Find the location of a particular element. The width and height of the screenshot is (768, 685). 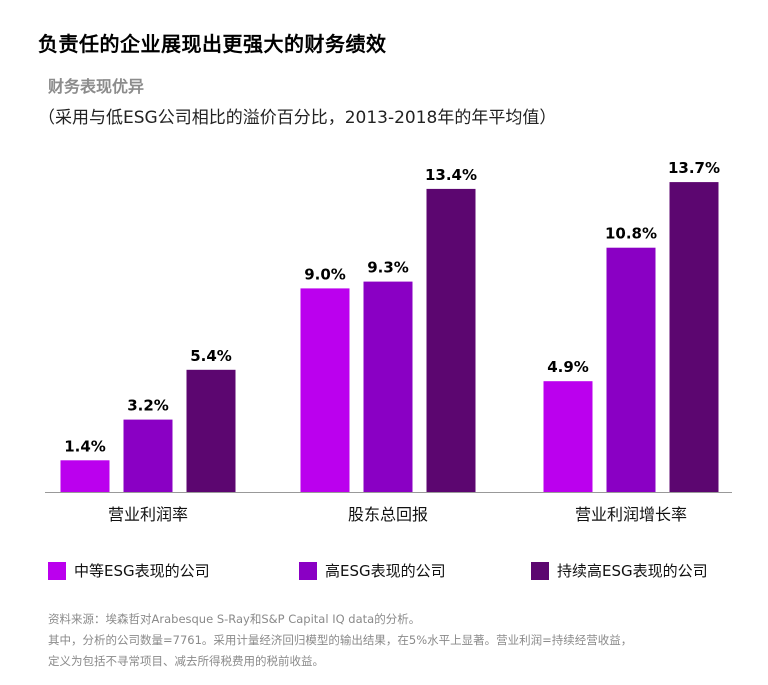

legend-swatch-high-esg is located at coordinates (308, 570).